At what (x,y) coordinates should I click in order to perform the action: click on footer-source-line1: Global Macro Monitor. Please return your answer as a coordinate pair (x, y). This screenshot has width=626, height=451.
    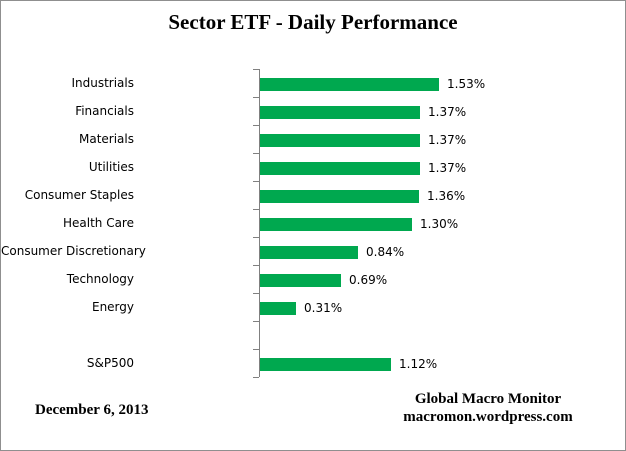
    Looking at the image, I should click on (488, 399).